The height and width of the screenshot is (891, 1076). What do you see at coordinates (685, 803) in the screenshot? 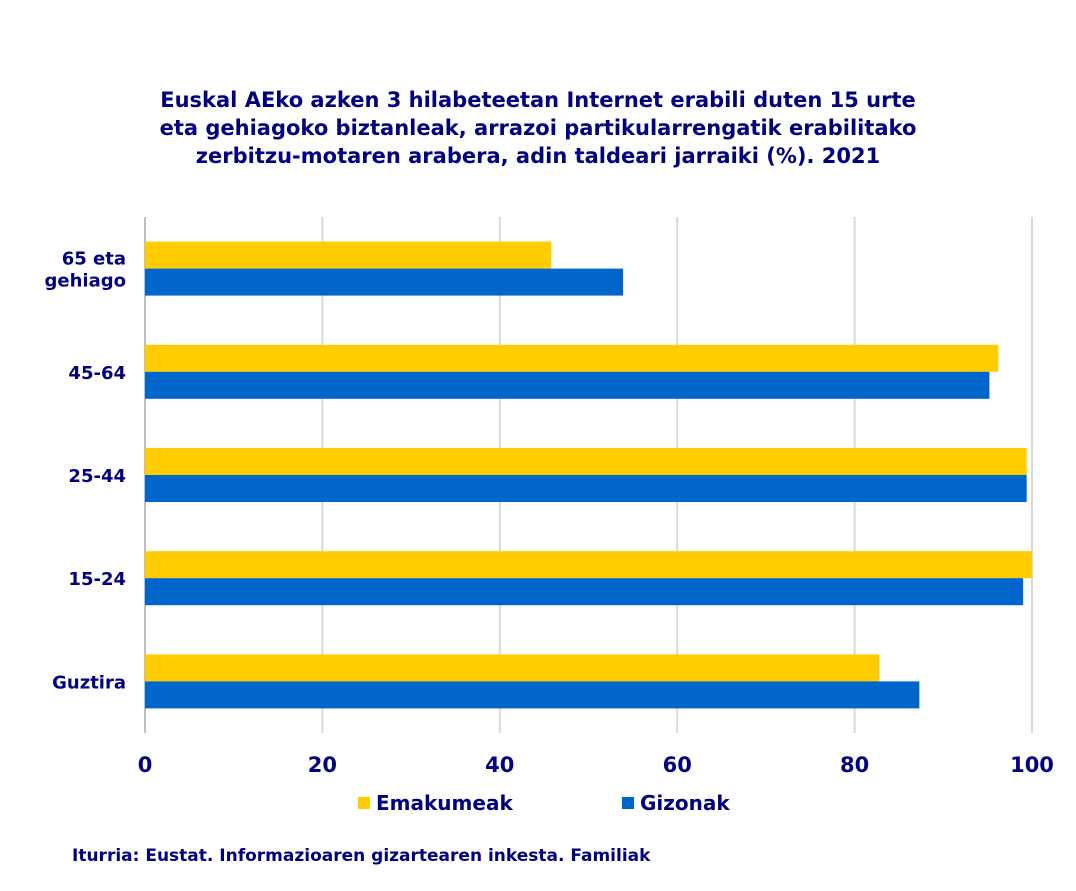
I see `legend-label: Gizonak` at bounding box center [685, 803].